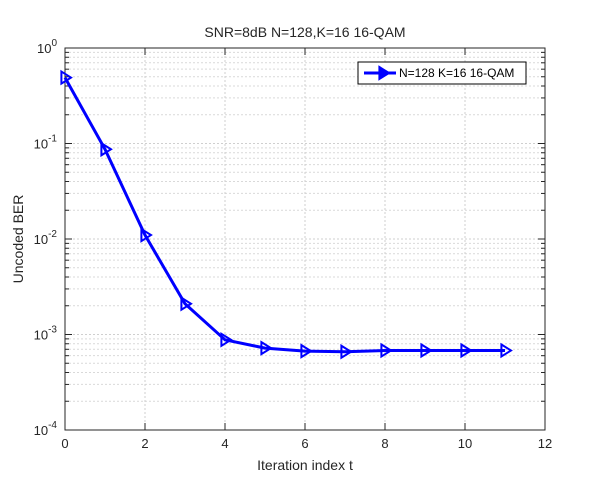 The image size is (599, 481). What do you see at coordinates (384, 443) in the screenshot?
I see `x-tick-label: 8` at bounding box center [384, 443].